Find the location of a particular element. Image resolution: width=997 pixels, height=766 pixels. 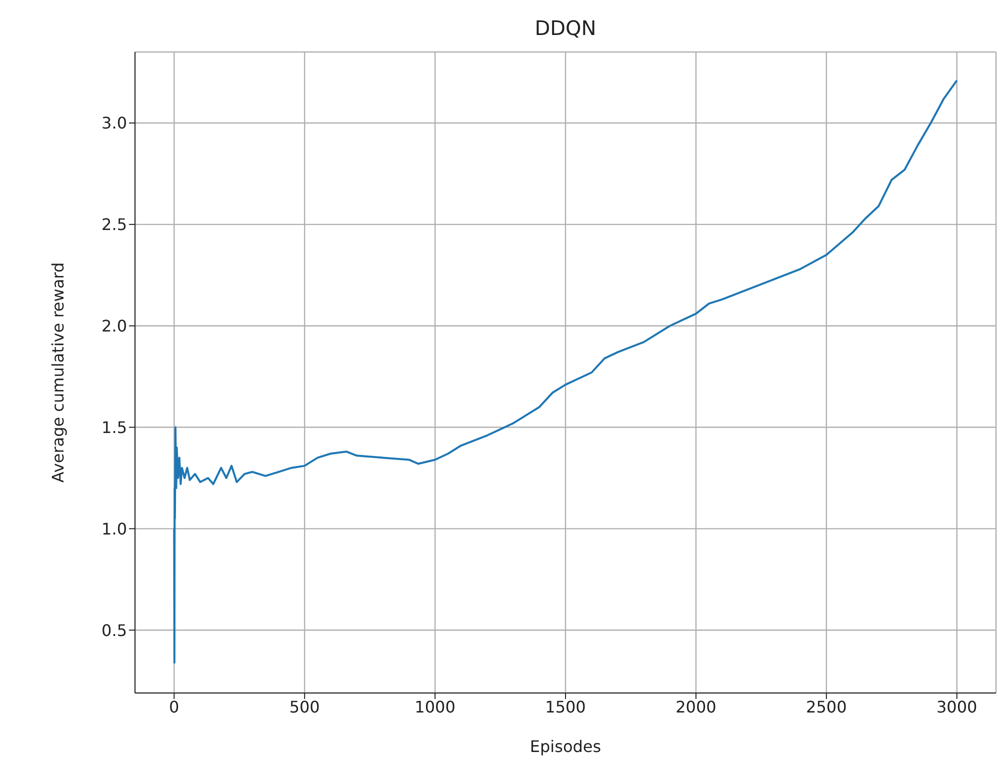

x-tick-label: 1000 is located at coordinates (435, 706).